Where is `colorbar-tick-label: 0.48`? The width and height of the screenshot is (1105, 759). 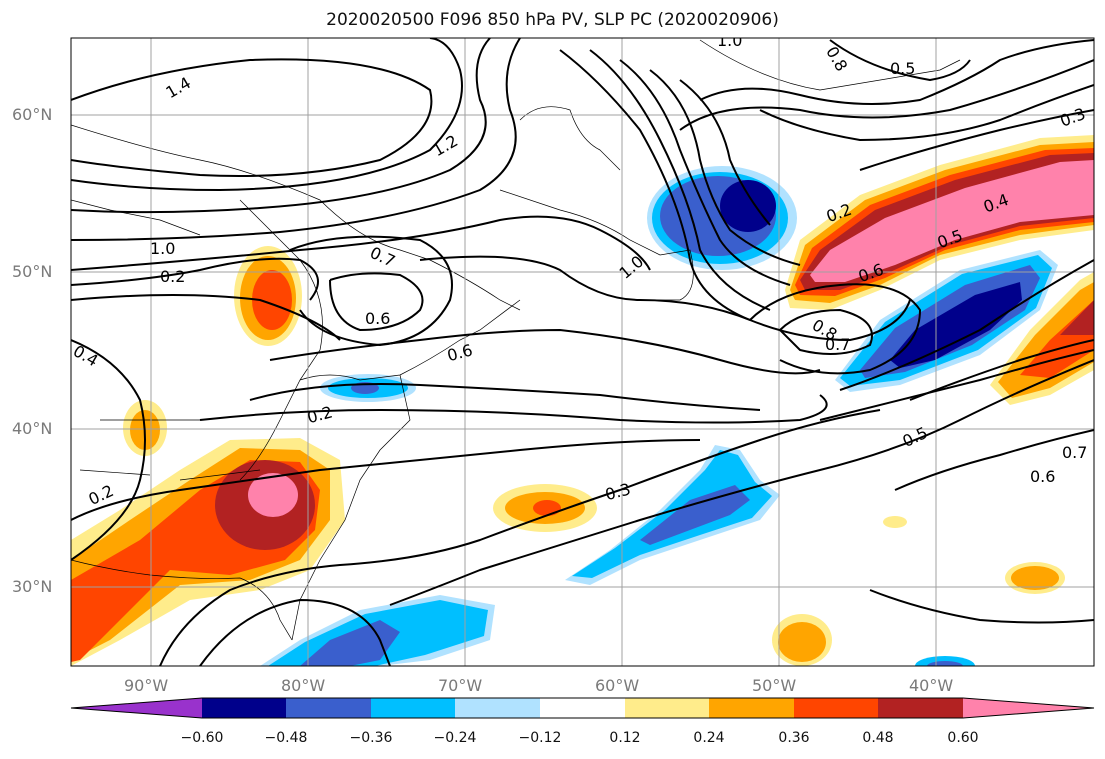 colorbar-tick-label: 0.48 is located at coordinates (878, 738).